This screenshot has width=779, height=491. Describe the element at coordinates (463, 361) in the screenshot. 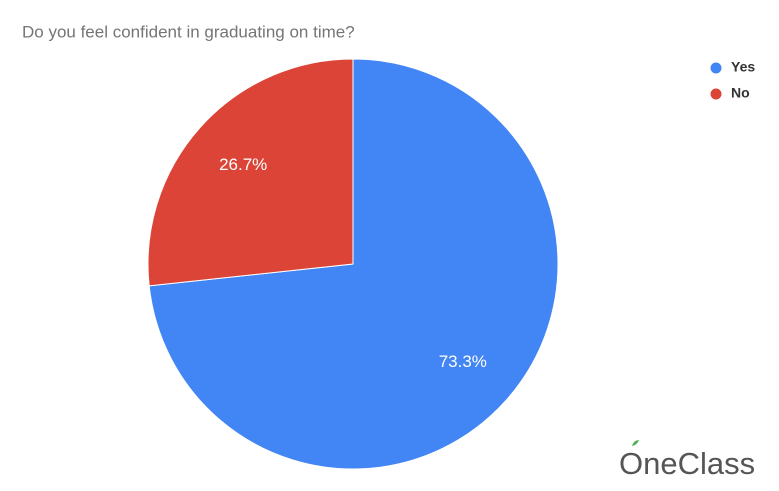

I see `data-label: 73.3%` at that location.